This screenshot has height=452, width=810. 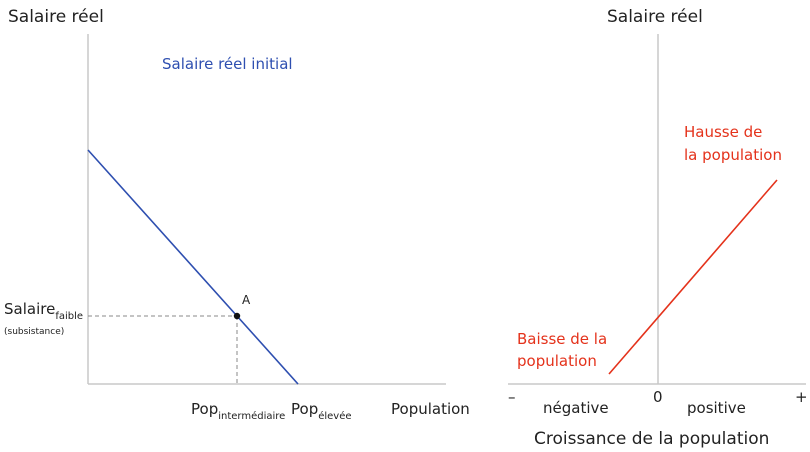 What do you see at coordinates (512, 397) in the screenshot?
I see `minus-label: –` at bounding box center [512, 397].